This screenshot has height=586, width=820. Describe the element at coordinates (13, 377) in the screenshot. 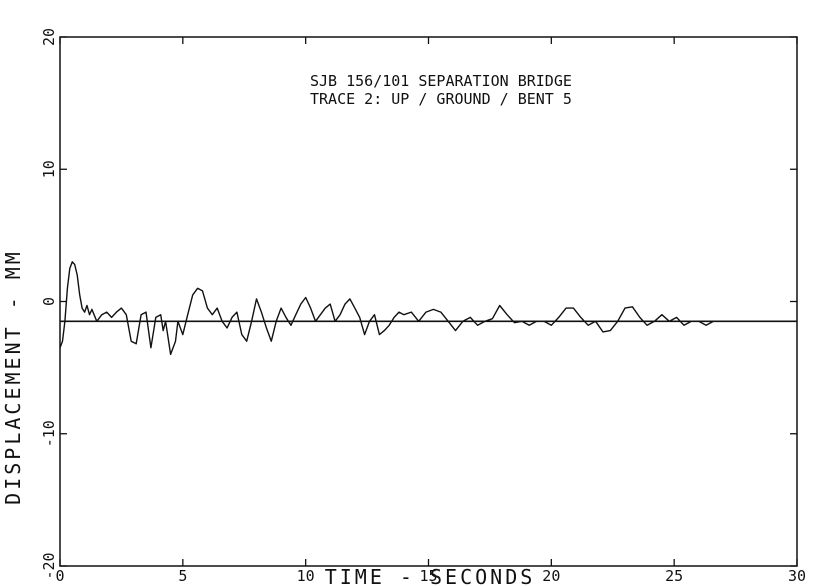

I see `y-axis-title: DISPLACEMENT - MM` at that location.